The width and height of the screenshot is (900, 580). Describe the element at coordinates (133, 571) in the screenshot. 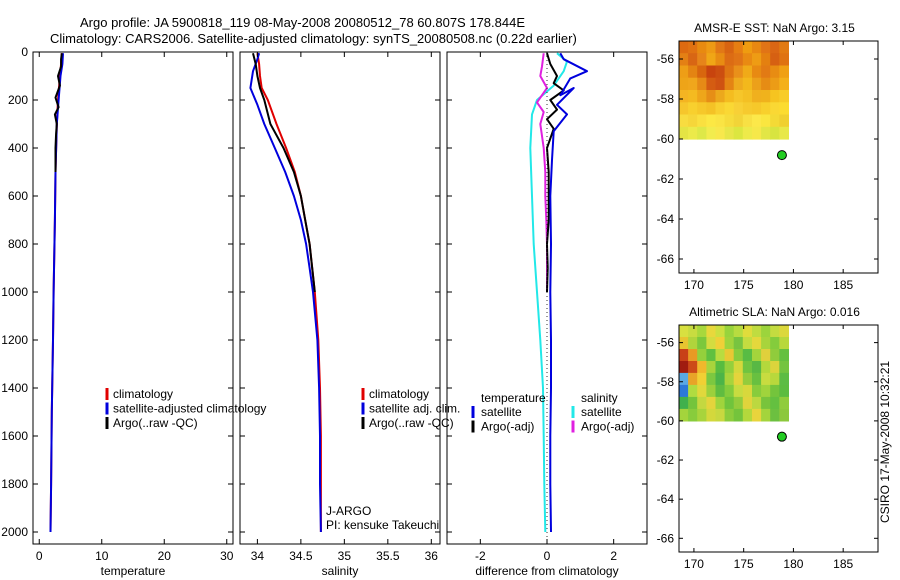

I see `x-axis-label: temperature` at that location.